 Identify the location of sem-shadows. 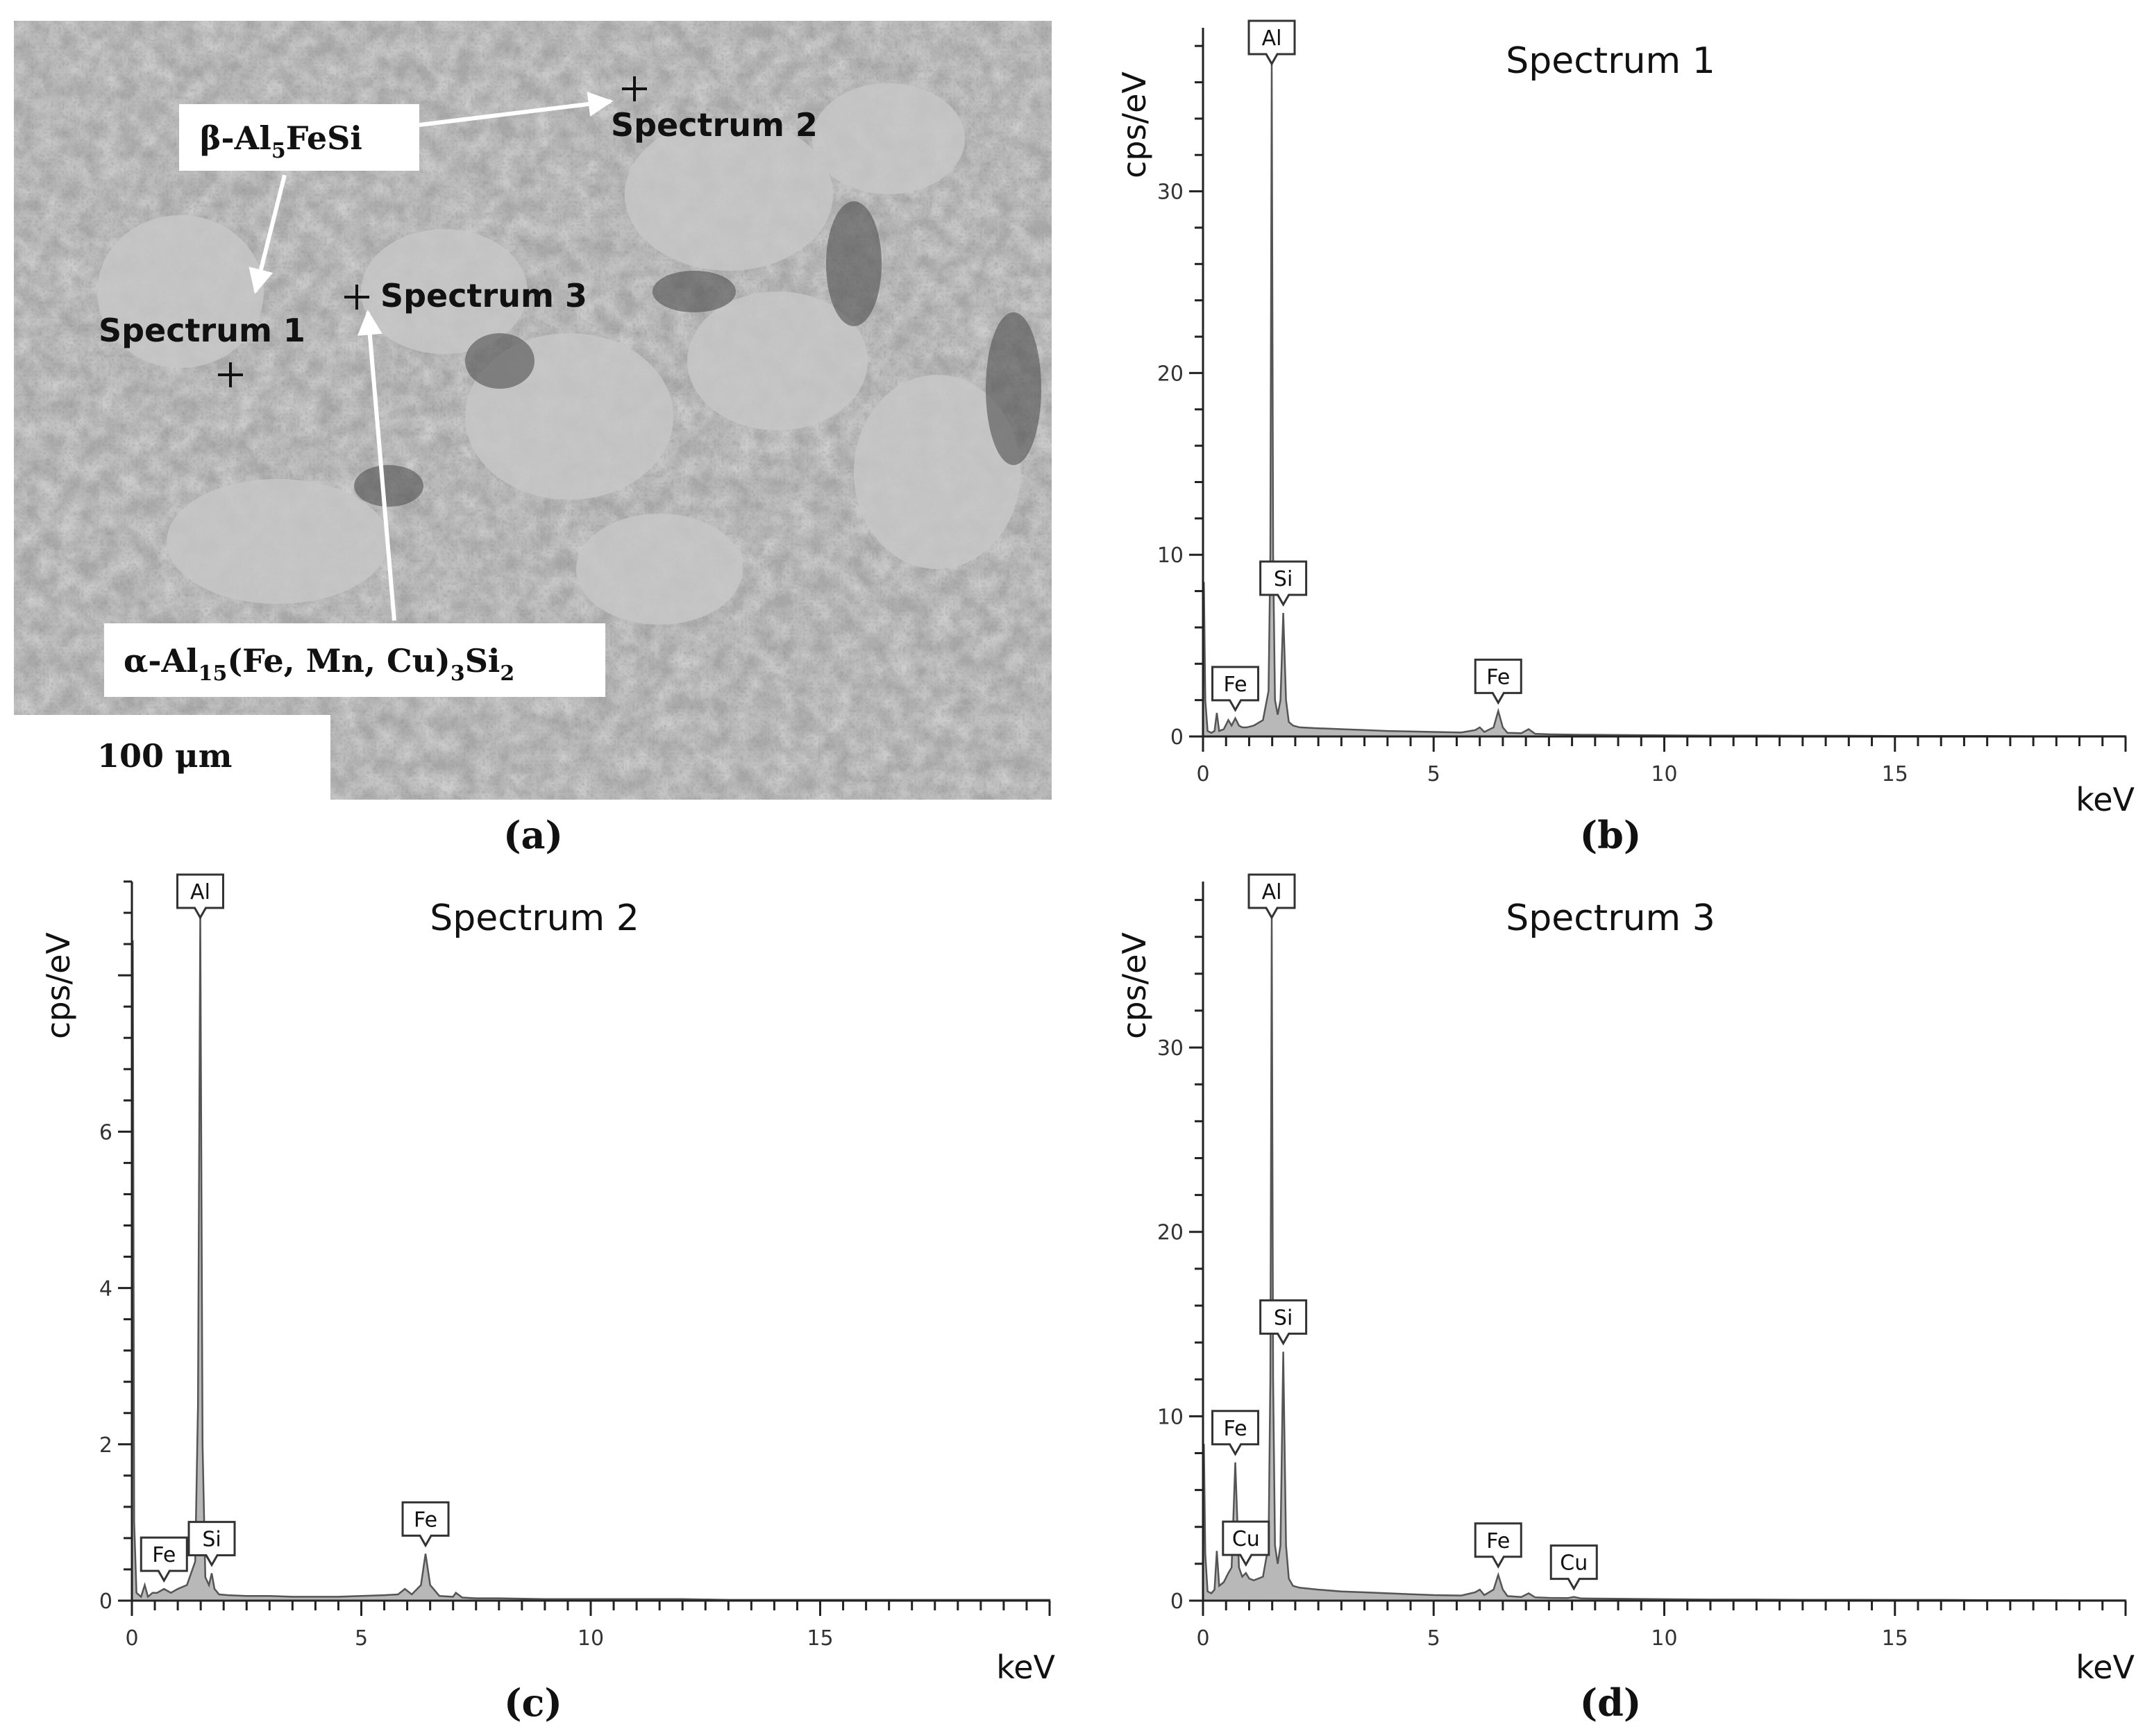
(697, 354).